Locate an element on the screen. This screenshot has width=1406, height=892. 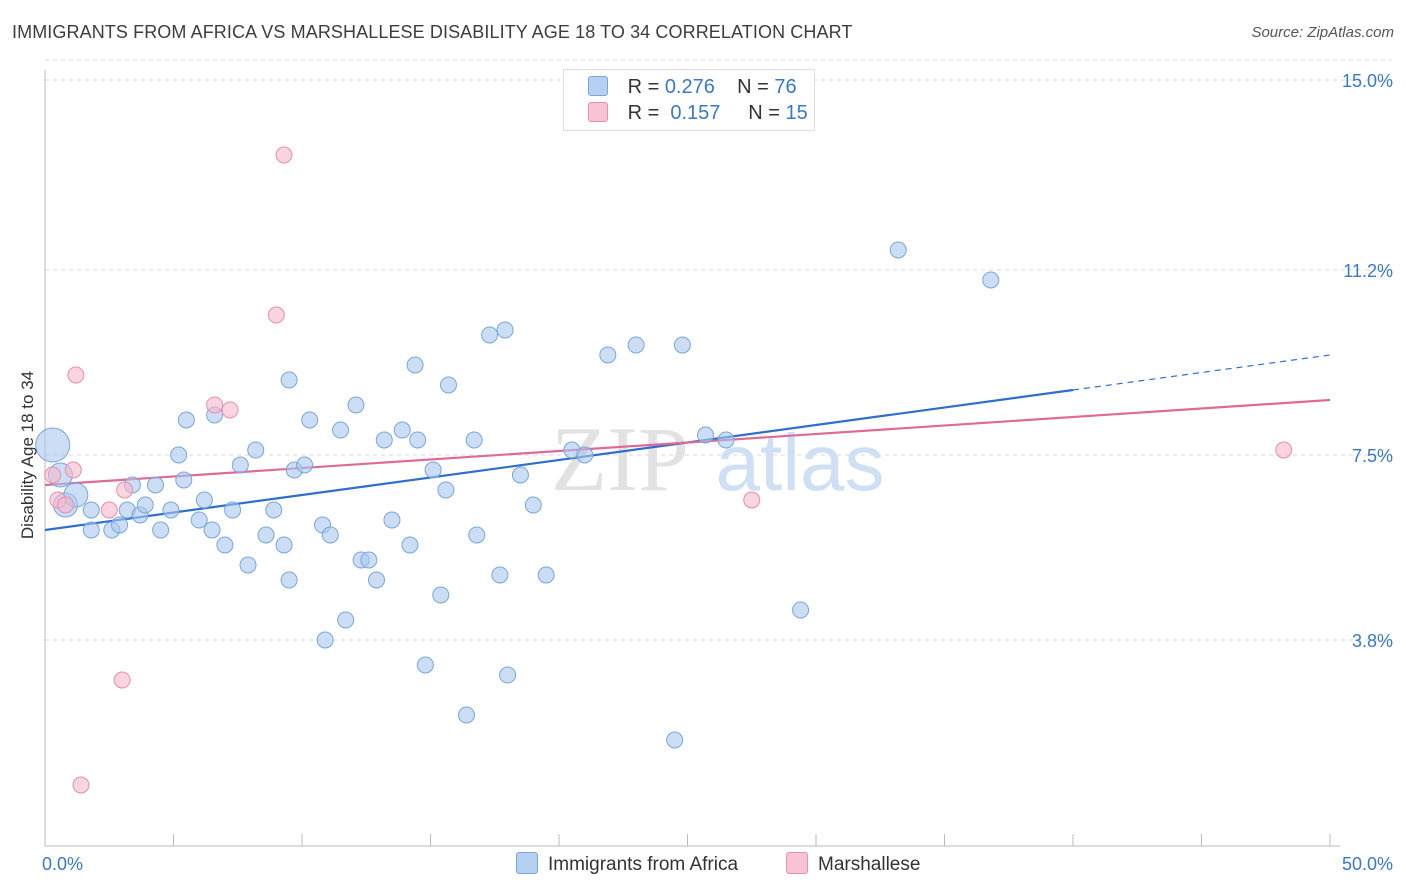
watermark: ZIP atlas is located at coordinates (717, 459).